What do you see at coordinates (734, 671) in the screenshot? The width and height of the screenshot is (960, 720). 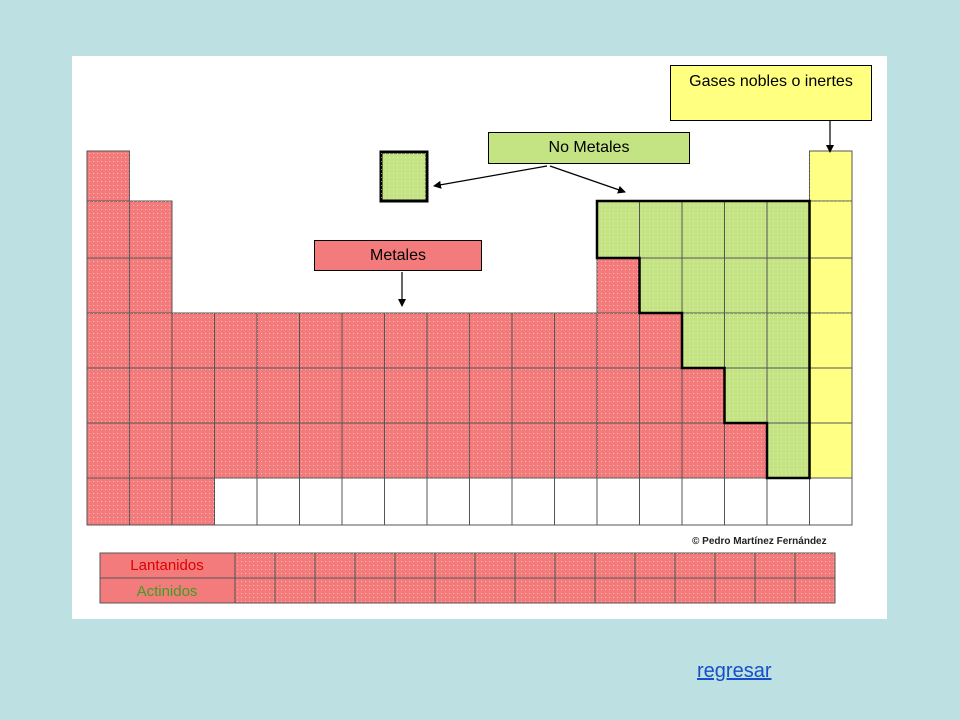 I see `back-link: regresar` at bounding box center [734, 671].